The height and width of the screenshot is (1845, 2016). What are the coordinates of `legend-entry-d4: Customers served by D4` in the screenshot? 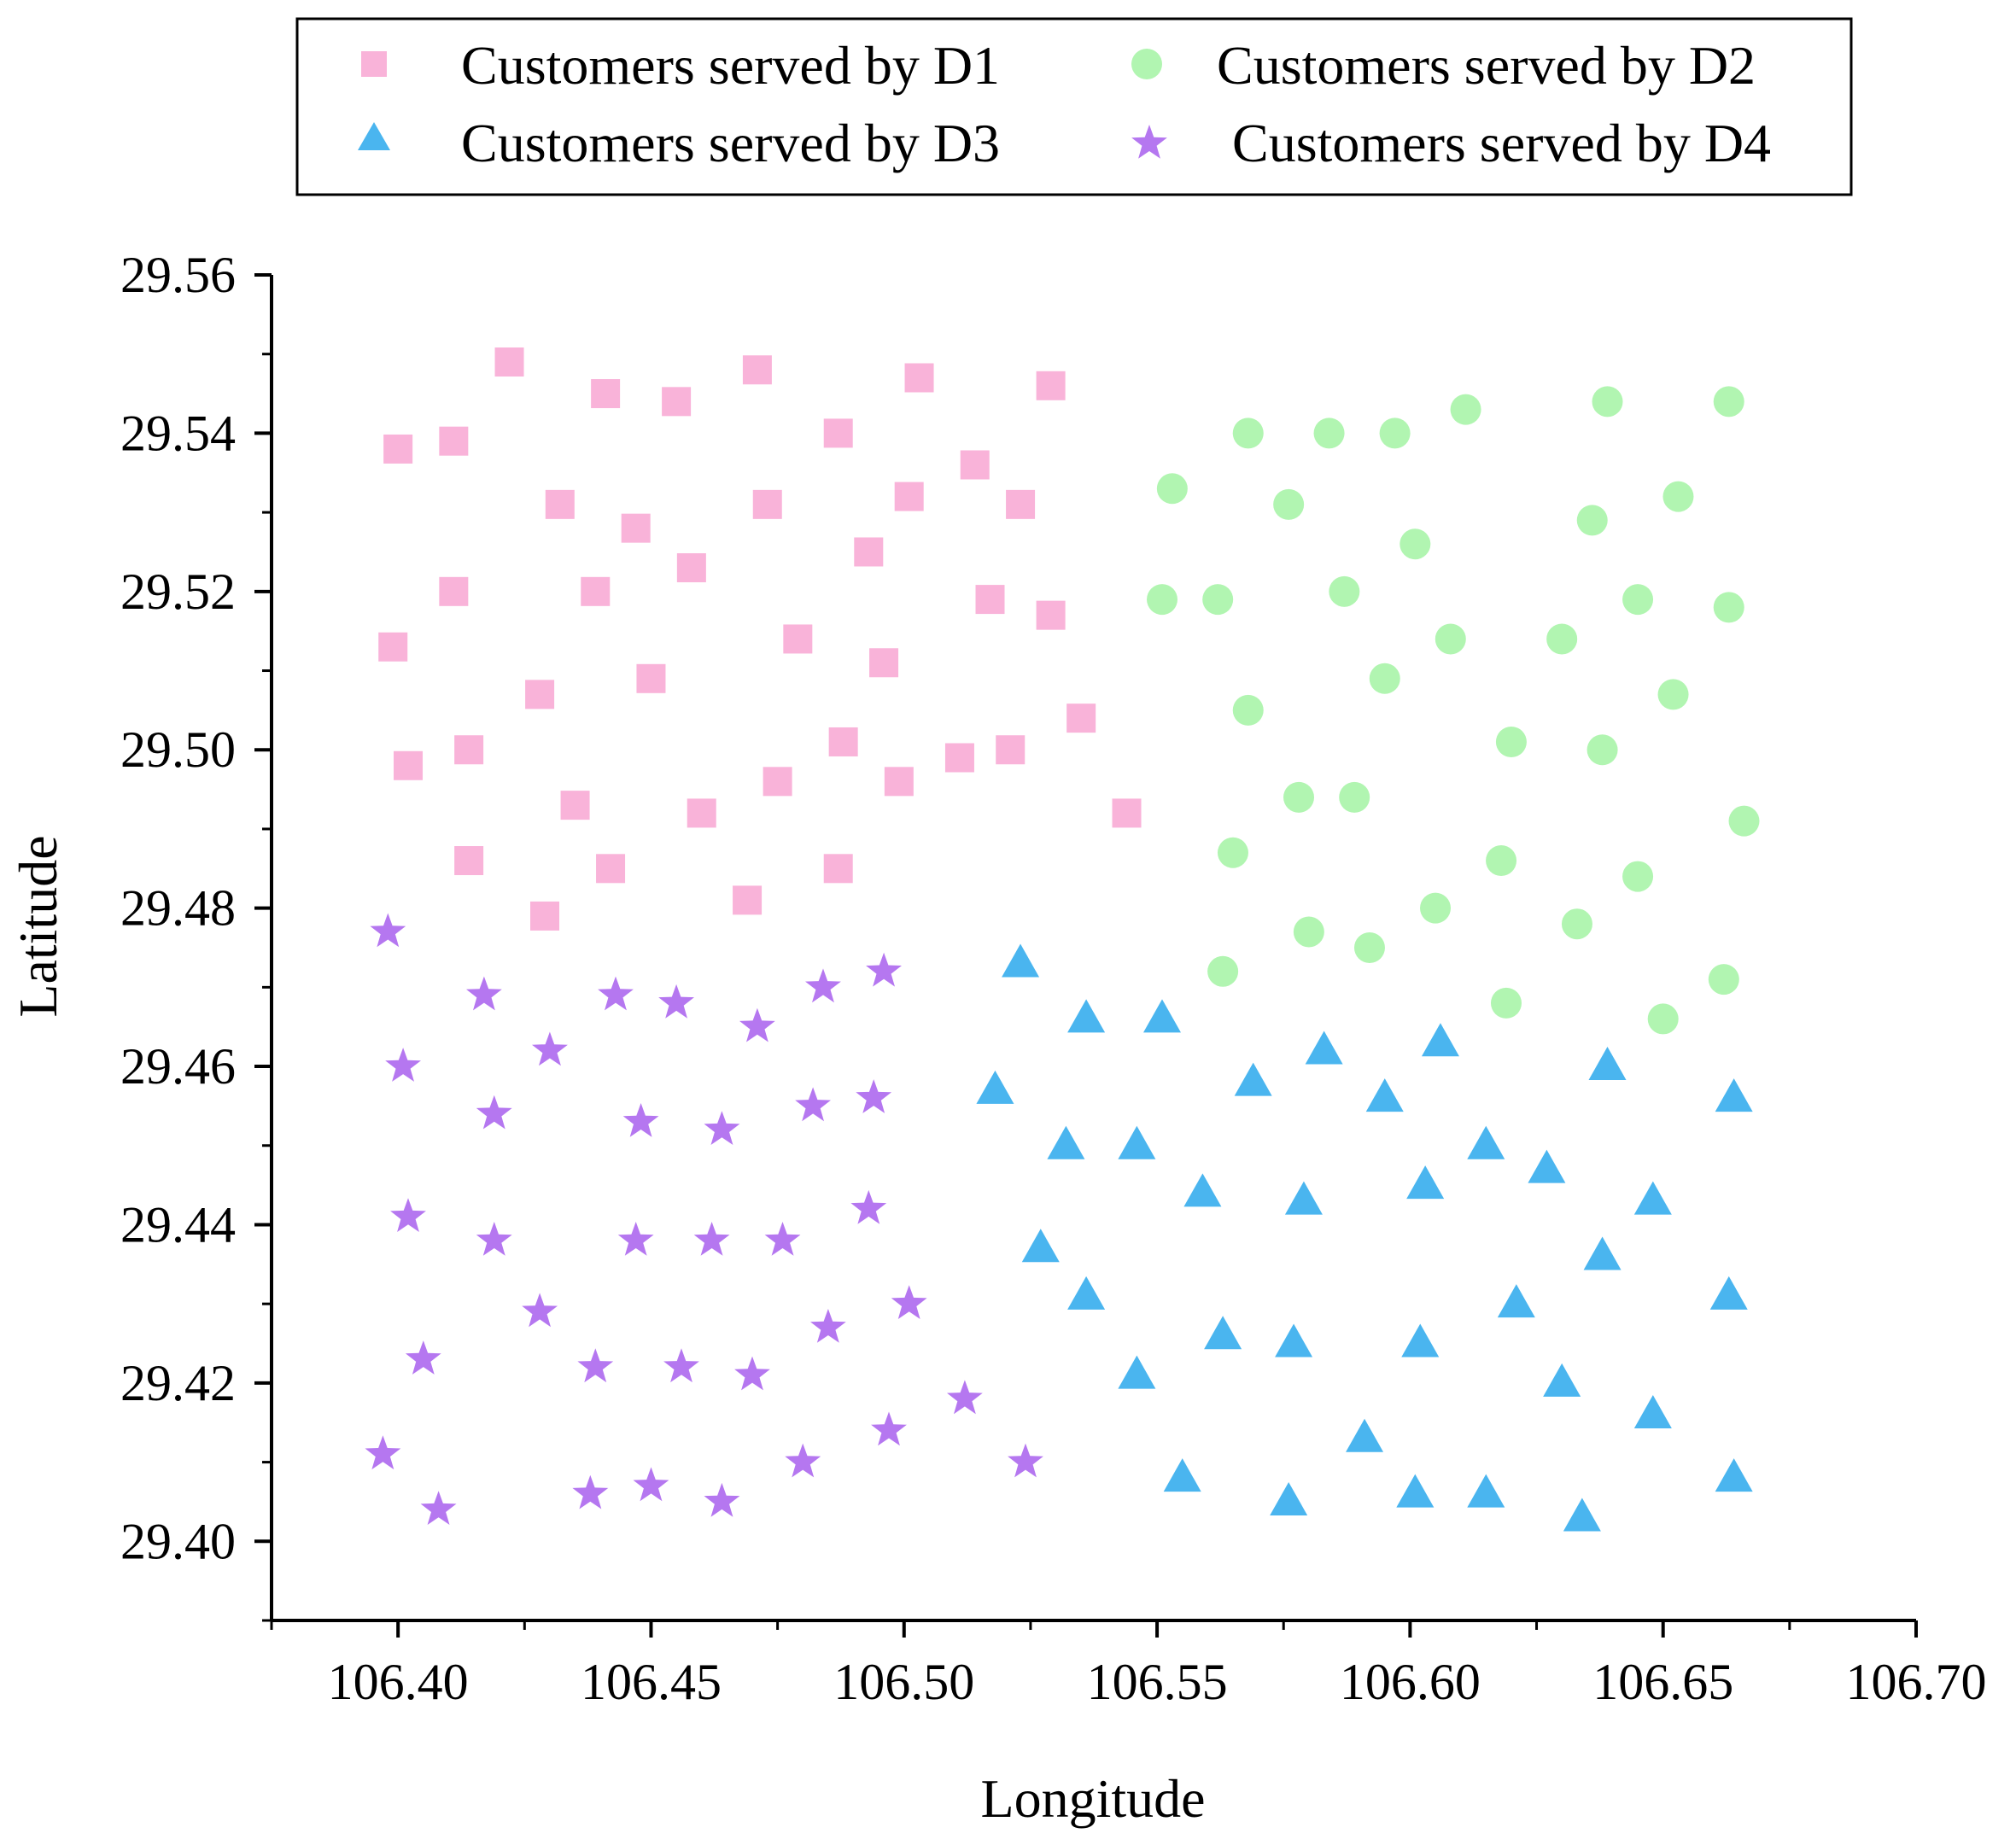 It's located at (1451, 143).